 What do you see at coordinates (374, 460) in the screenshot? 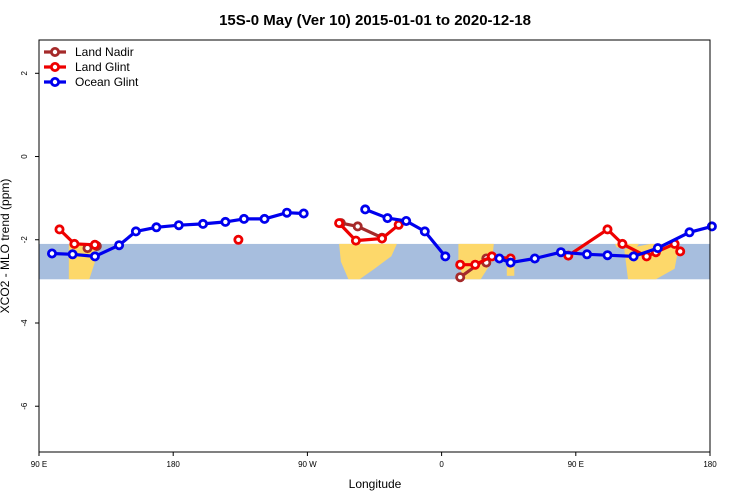
I see `x-axis: 90 E 180 90 W 0 90 E 180` at bounding box center [374, 460].